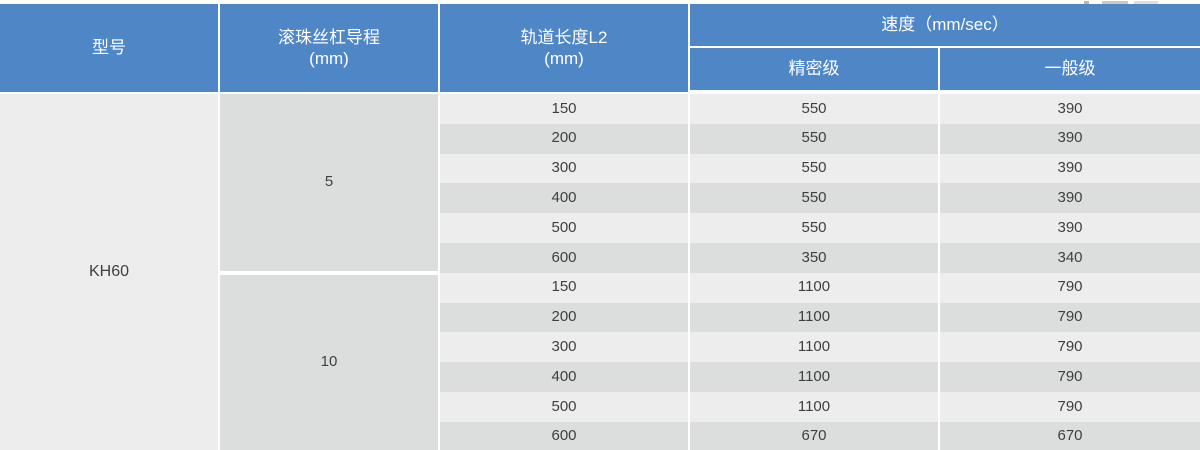 Image resolution: width=1200 pixels, height=450 pixels. I want to click on cell-speed-general: 670, so click(1070, 435).